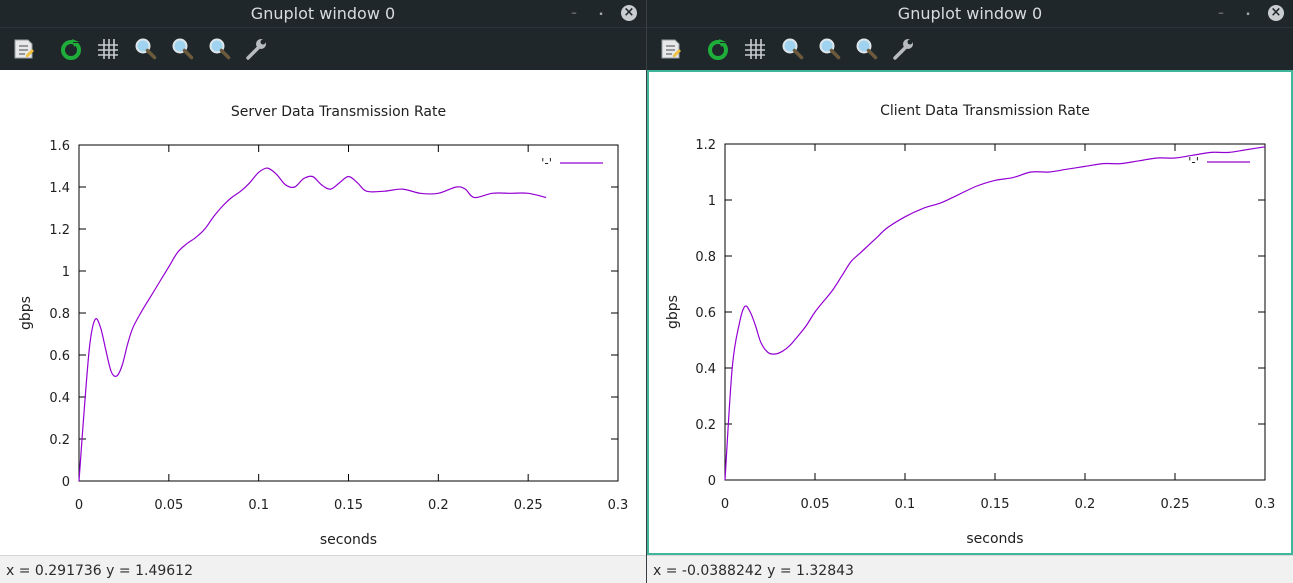 This screenshot has width=1293, height=583. Describe the element at coordinates (985, 111) in the screenshot. I see `chart-title: Client Data Transmission Rate` at that location.